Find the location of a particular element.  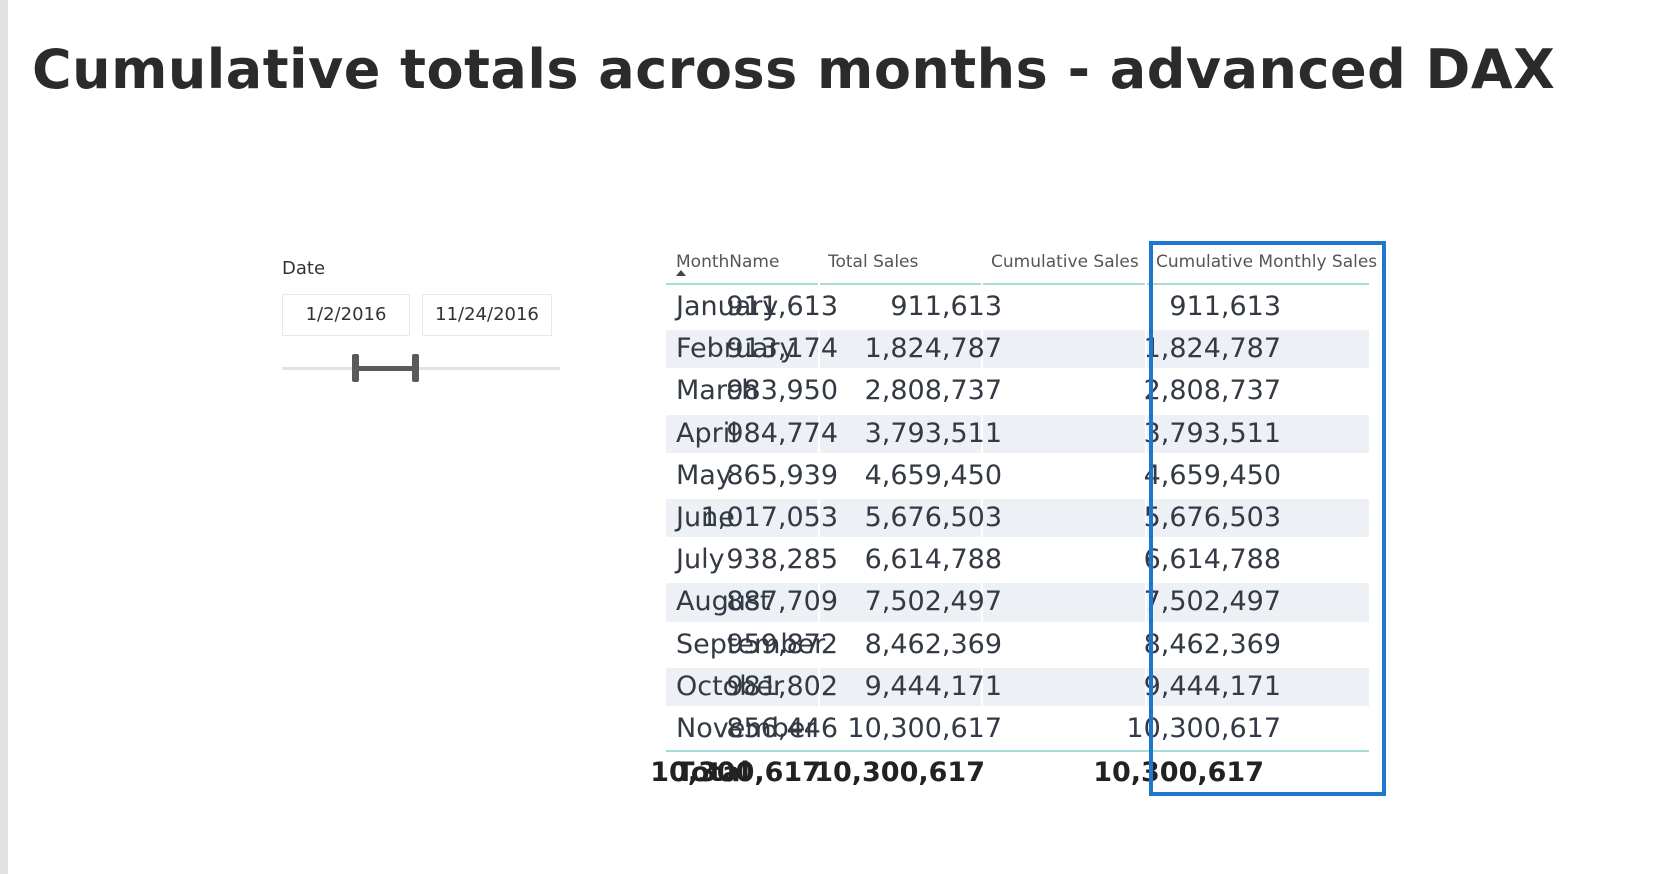

left-edge-bar is located at coordinates (4, 437).